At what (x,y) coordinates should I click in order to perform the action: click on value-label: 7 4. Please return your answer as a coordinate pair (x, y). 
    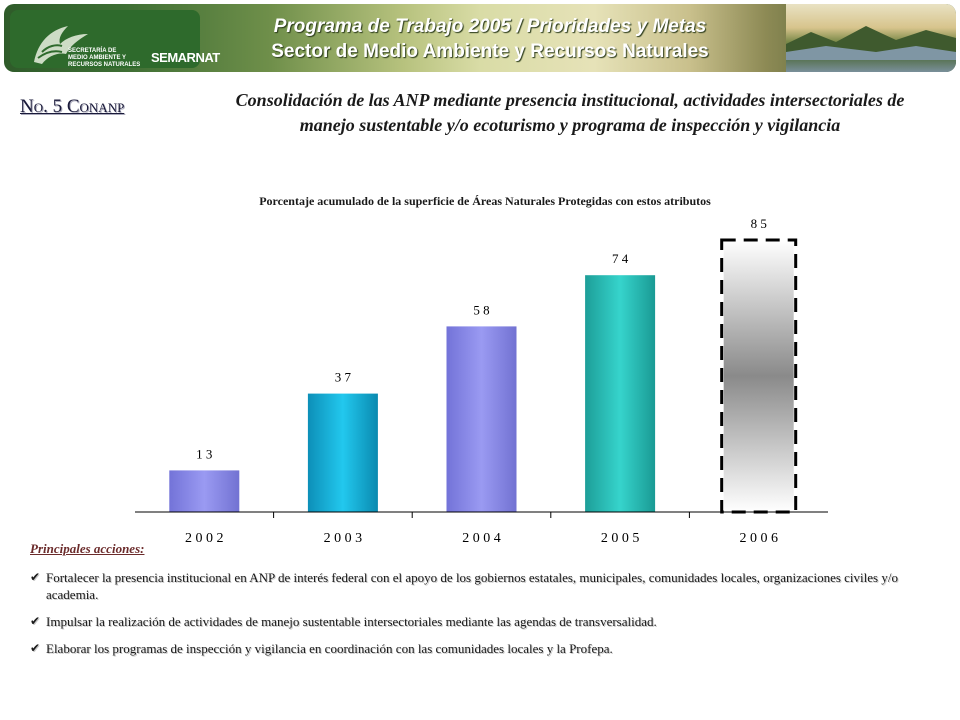
    Looking at the image, I should click on (620, 258).